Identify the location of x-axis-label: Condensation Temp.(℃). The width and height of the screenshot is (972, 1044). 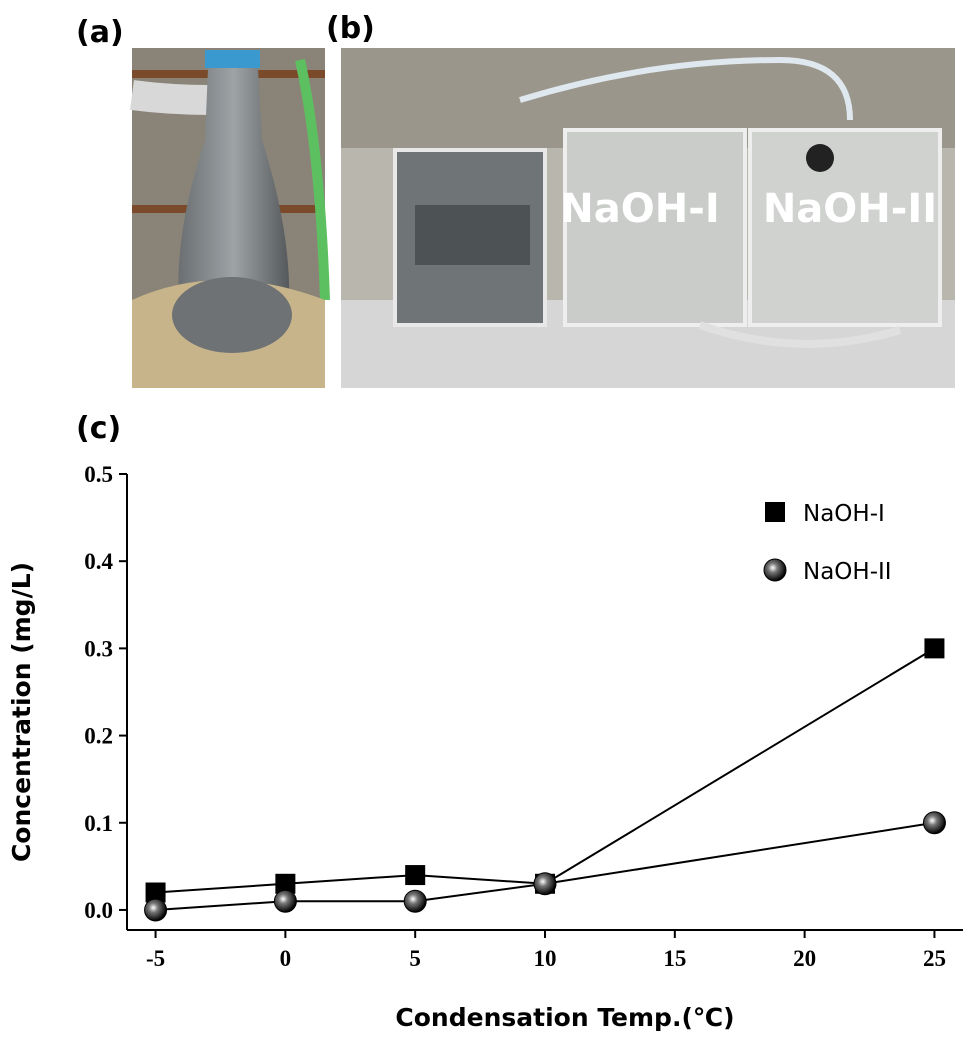
(564, 1017).